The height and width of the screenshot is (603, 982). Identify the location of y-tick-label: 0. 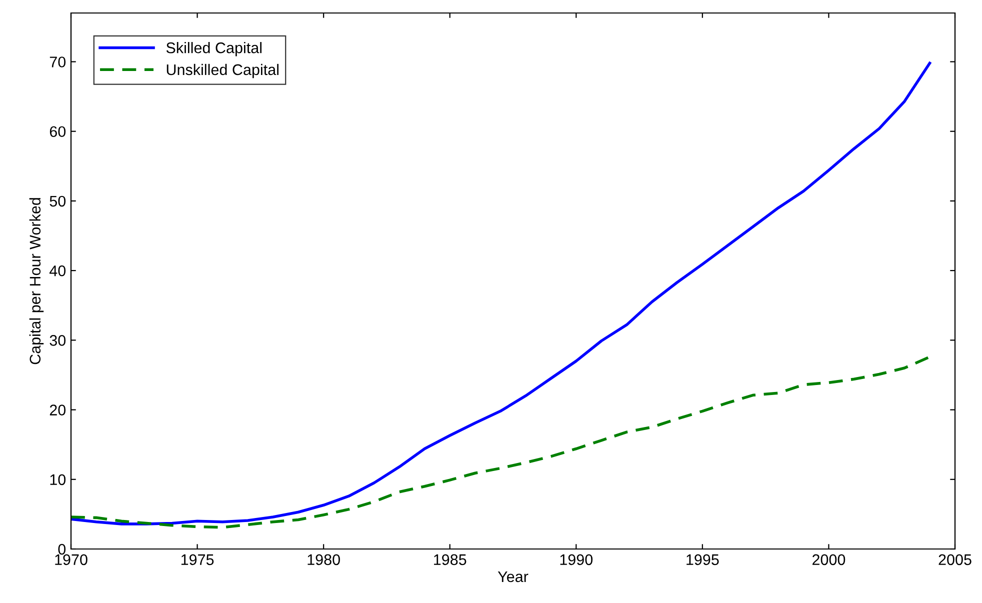
(62, 549).